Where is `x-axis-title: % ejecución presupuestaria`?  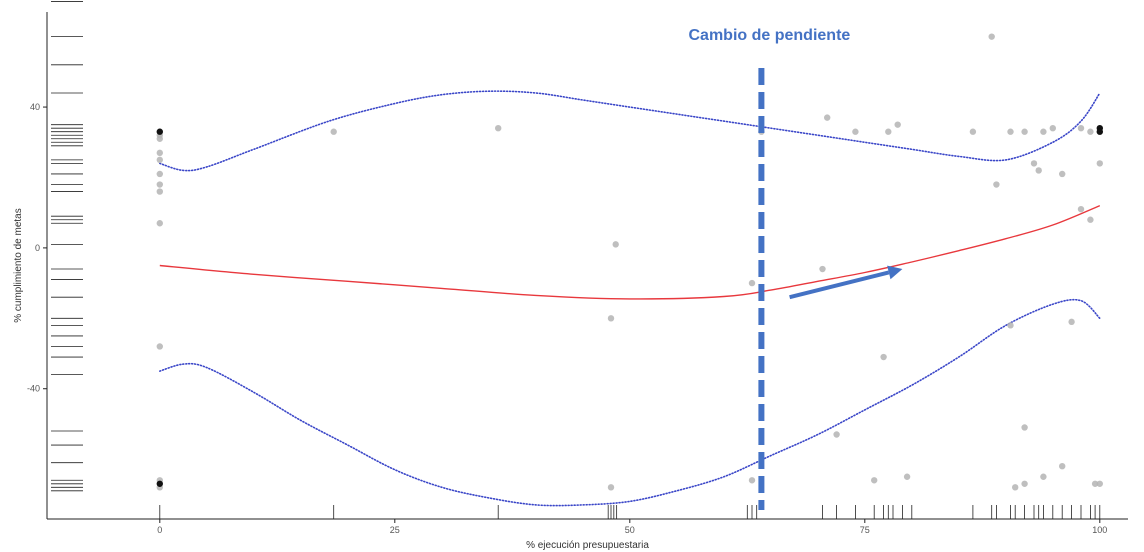
x-axis-title: % ejecución presupuestaria is located at coordinates (587, 545).